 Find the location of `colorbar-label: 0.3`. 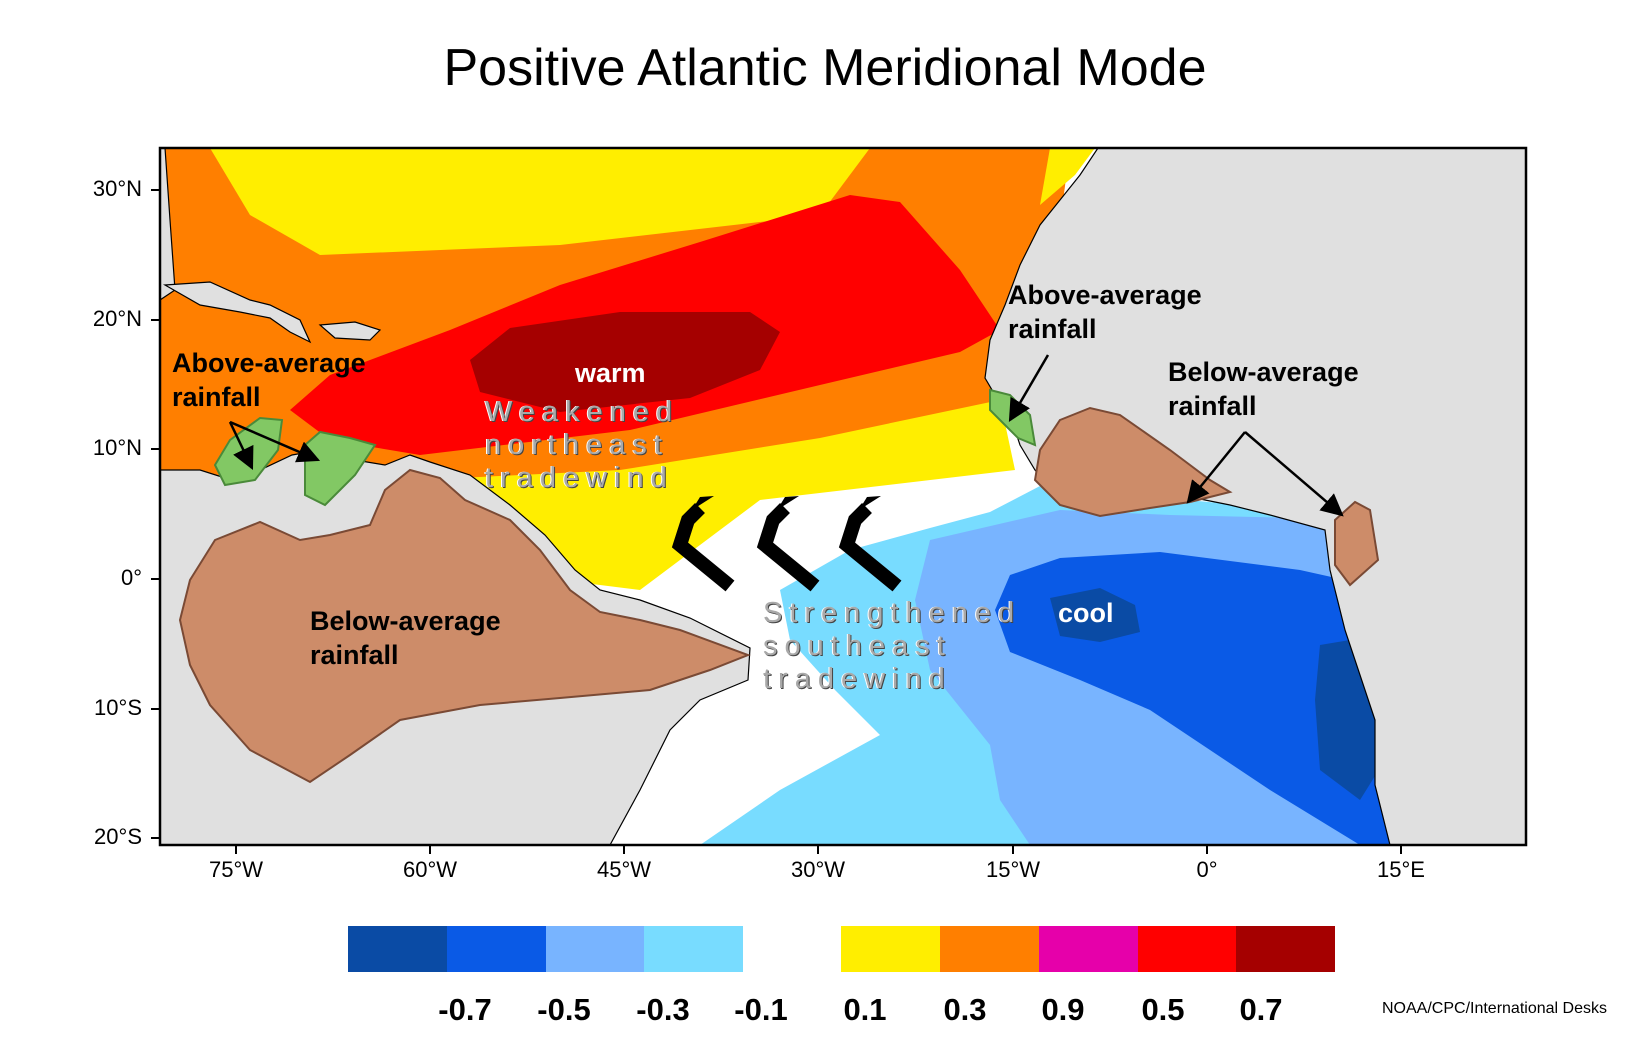

colorbar-label: 0.3 is located at coordinates (965, 1009).